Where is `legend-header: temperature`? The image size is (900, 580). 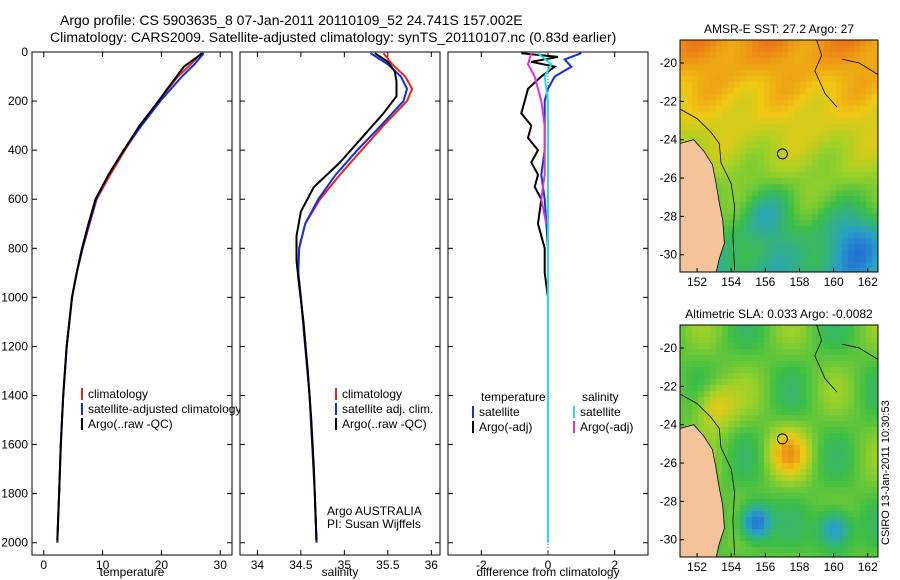
legend-header: temperature is located at coordinates (513, 397).